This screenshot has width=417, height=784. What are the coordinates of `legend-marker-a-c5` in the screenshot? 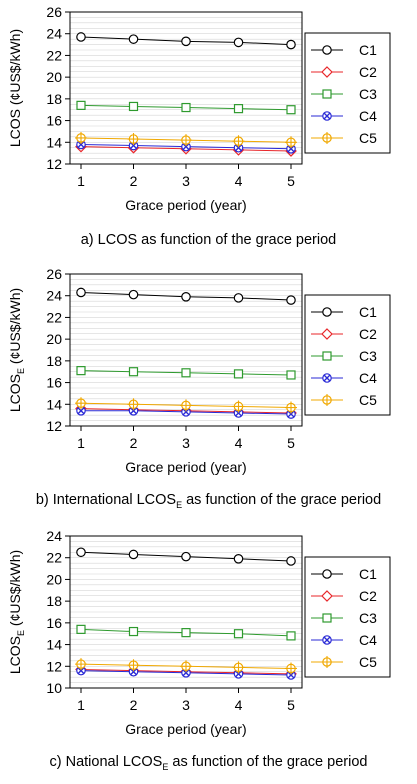 It's located at (327, 138).